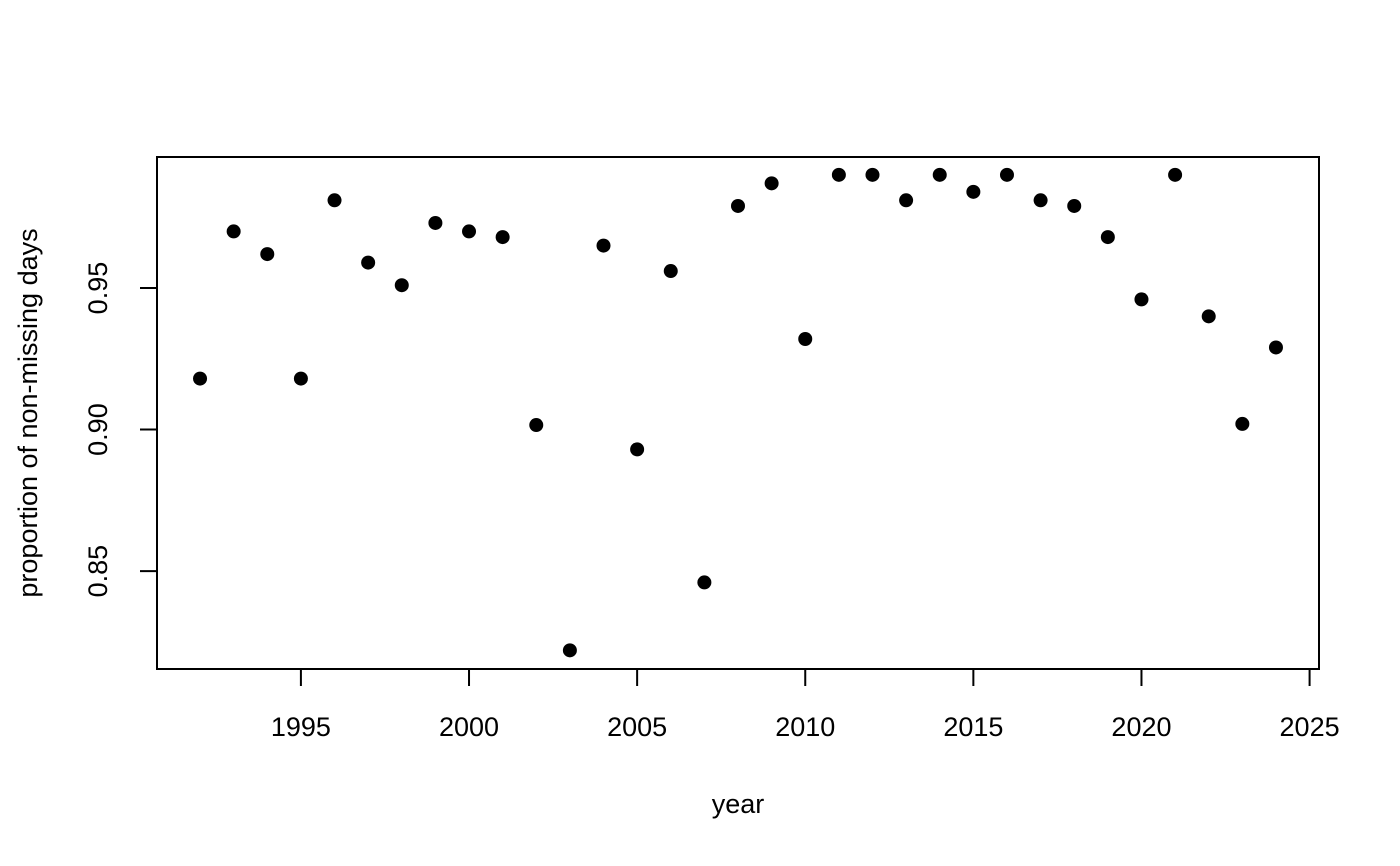 The width and height of the screenshot is (1400, 866). Describe the element at coordinates (98, 571) in the screenshot. I see `y-tick-label: 0.85` at that location.